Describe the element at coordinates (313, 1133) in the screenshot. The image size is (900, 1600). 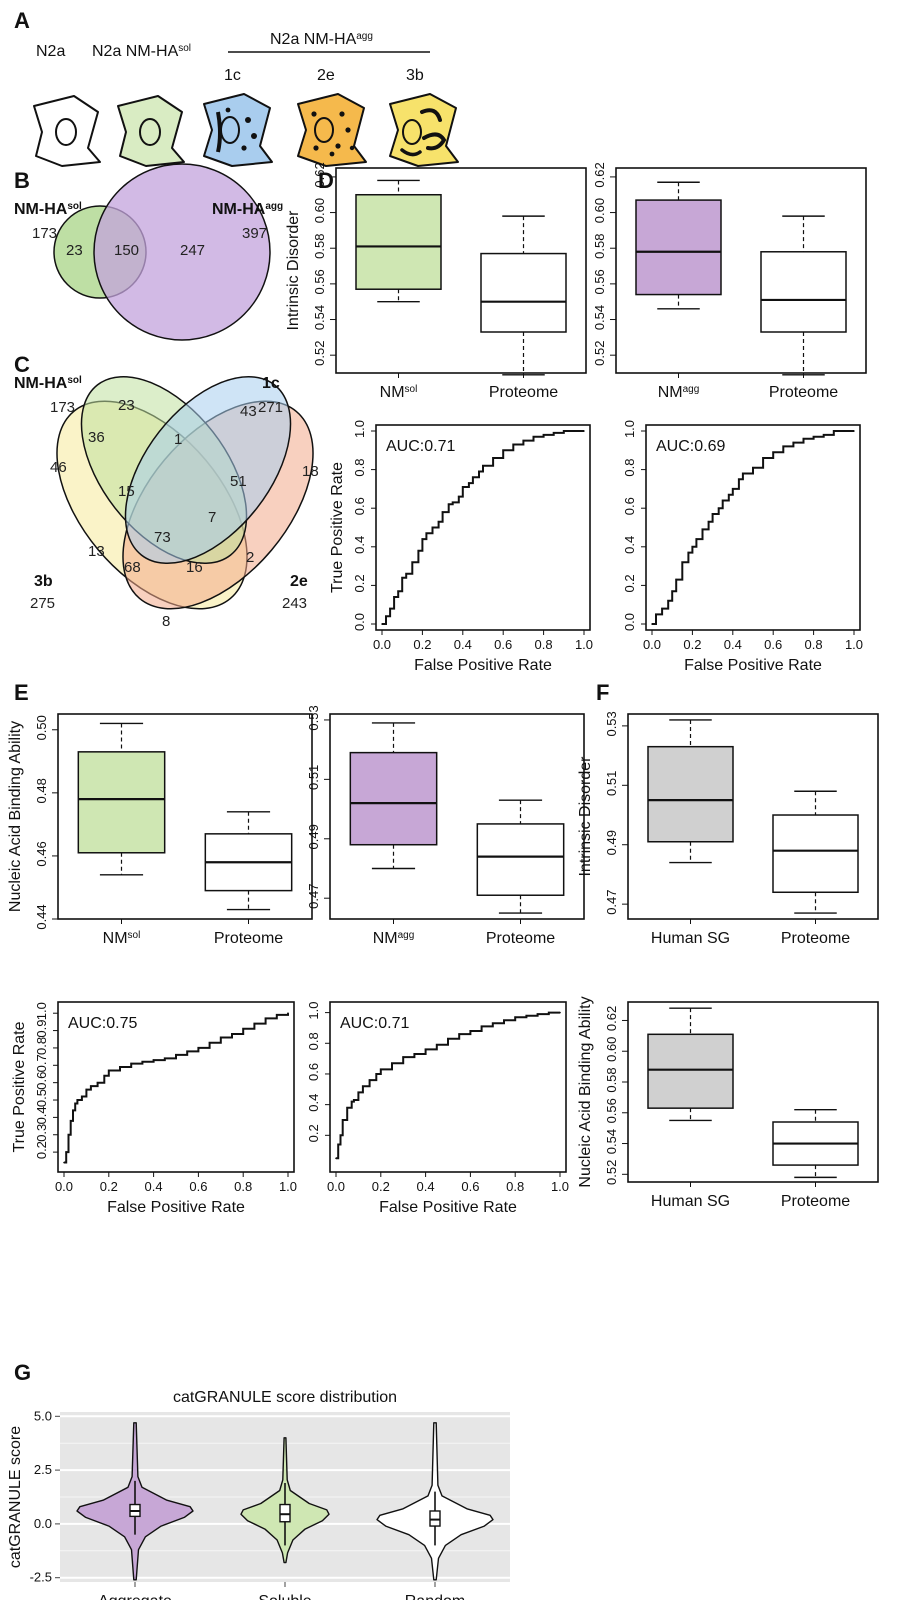
I see `y-tick-label: 0.2` at that location.